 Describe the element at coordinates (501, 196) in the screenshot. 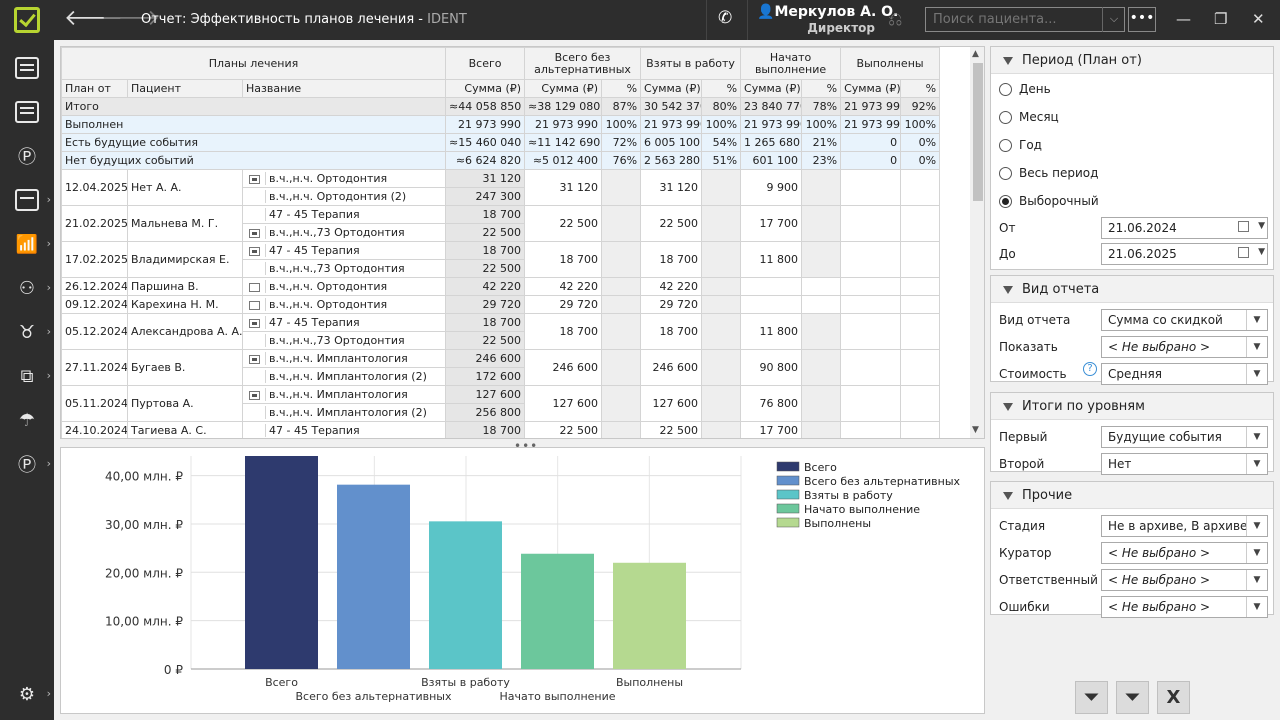

I see `table-row: в.ч.,н.ч. Ортодонтия (2) 247 300` at that location.